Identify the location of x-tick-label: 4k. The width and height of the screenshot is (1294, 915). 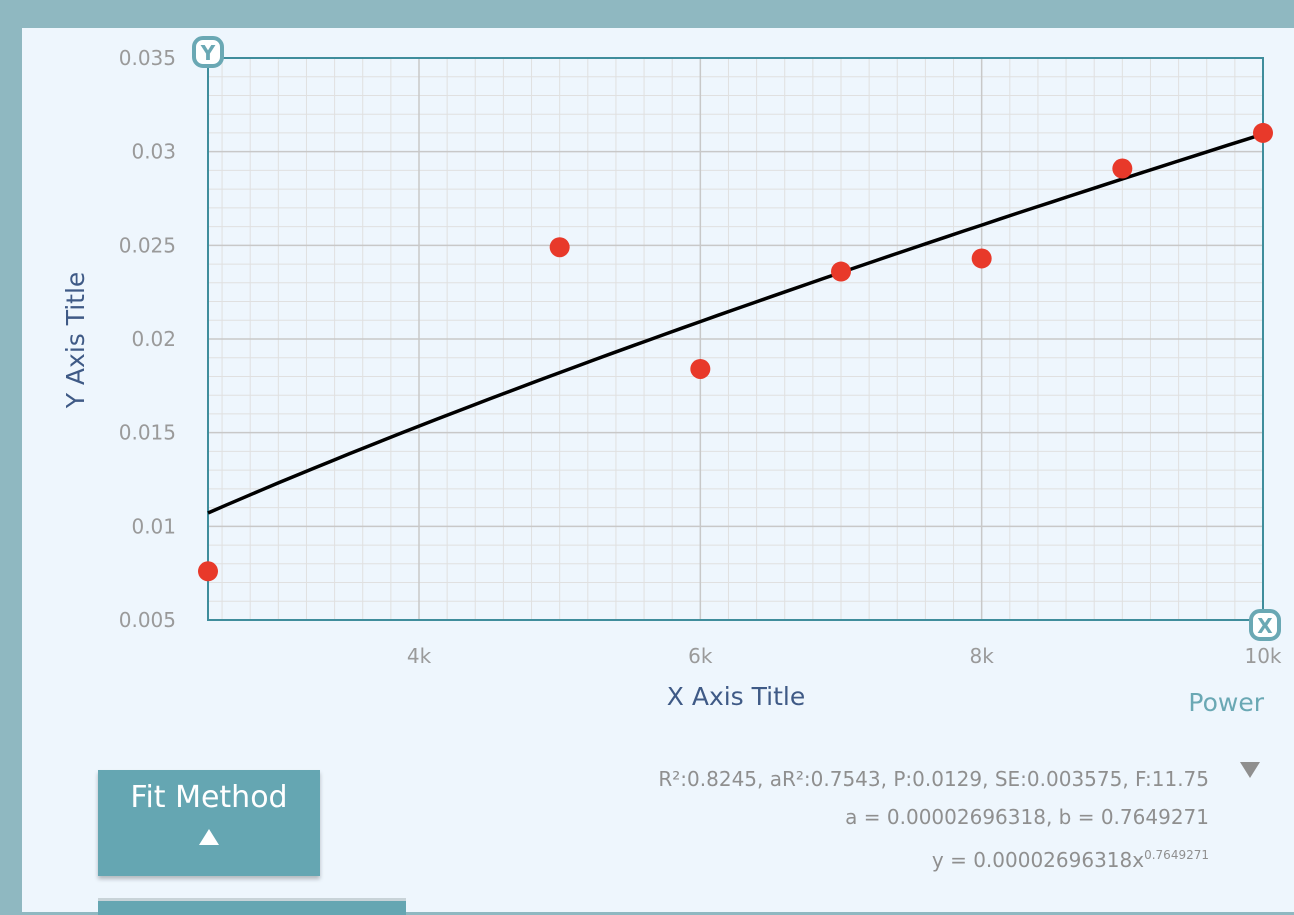
(419, 656).